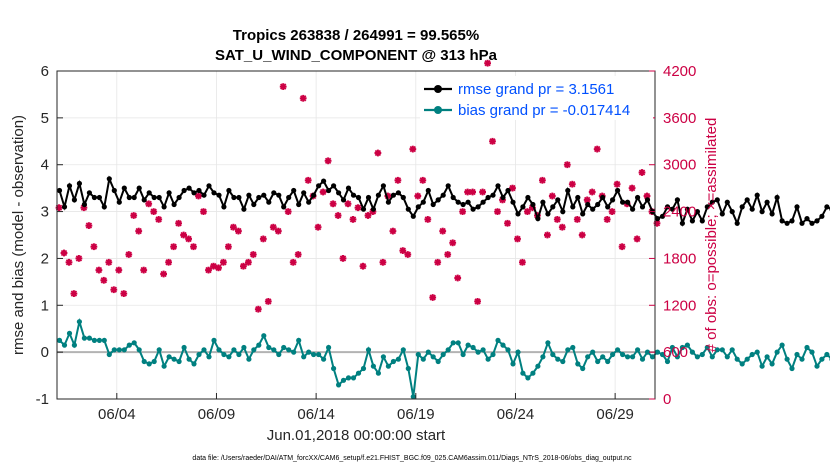 The image size is (830, 470). What do you see at coordinates (443, 201) in the screenshot?
I see `rmse-series` at bounding box center [443, 201].